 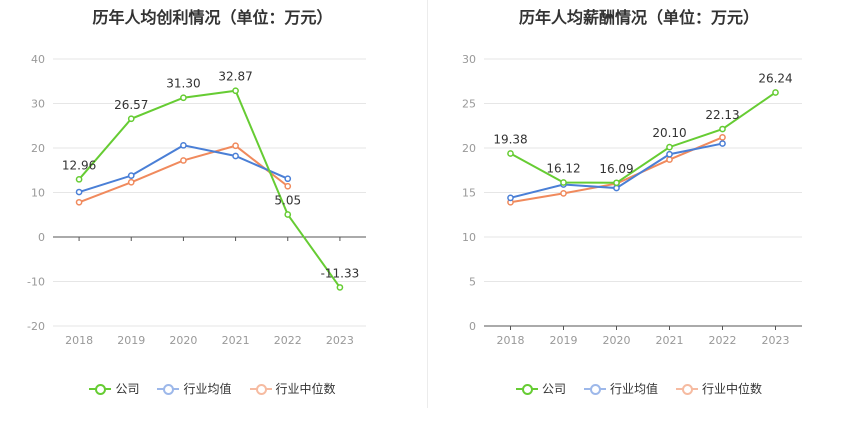 What do you see at coordinates (38, 59) in the screenshot?
I see `y-tick-label: 40` at bounding box center [38, 59].